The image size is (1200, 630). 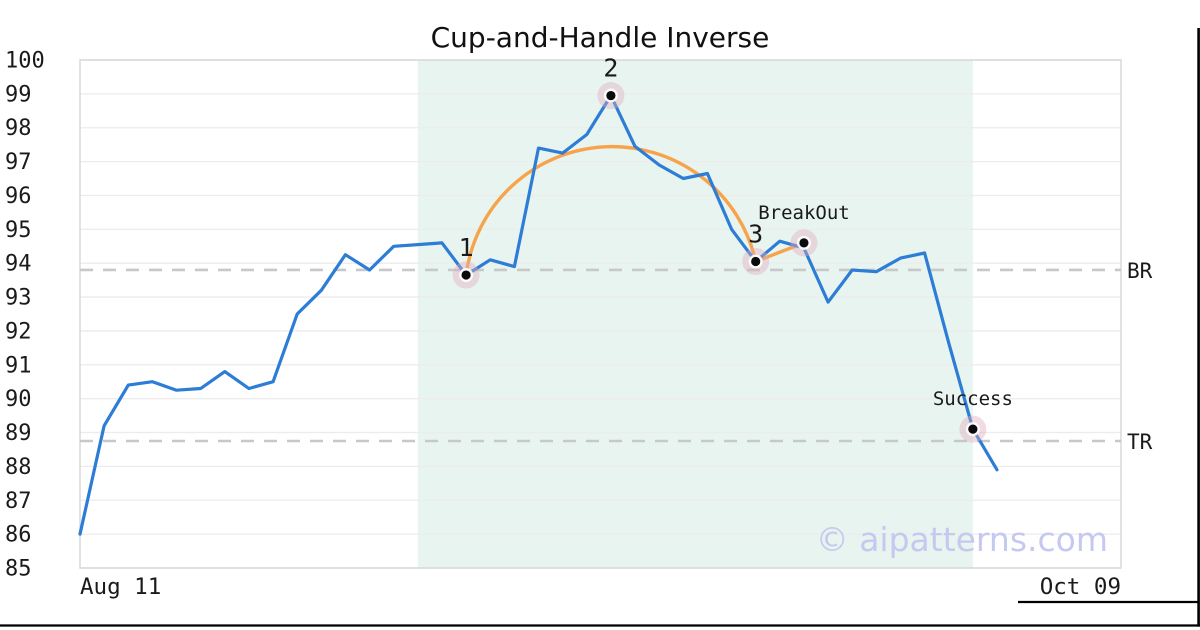 I want to click on y-tick-label: 92, so click(x=18, y=331).